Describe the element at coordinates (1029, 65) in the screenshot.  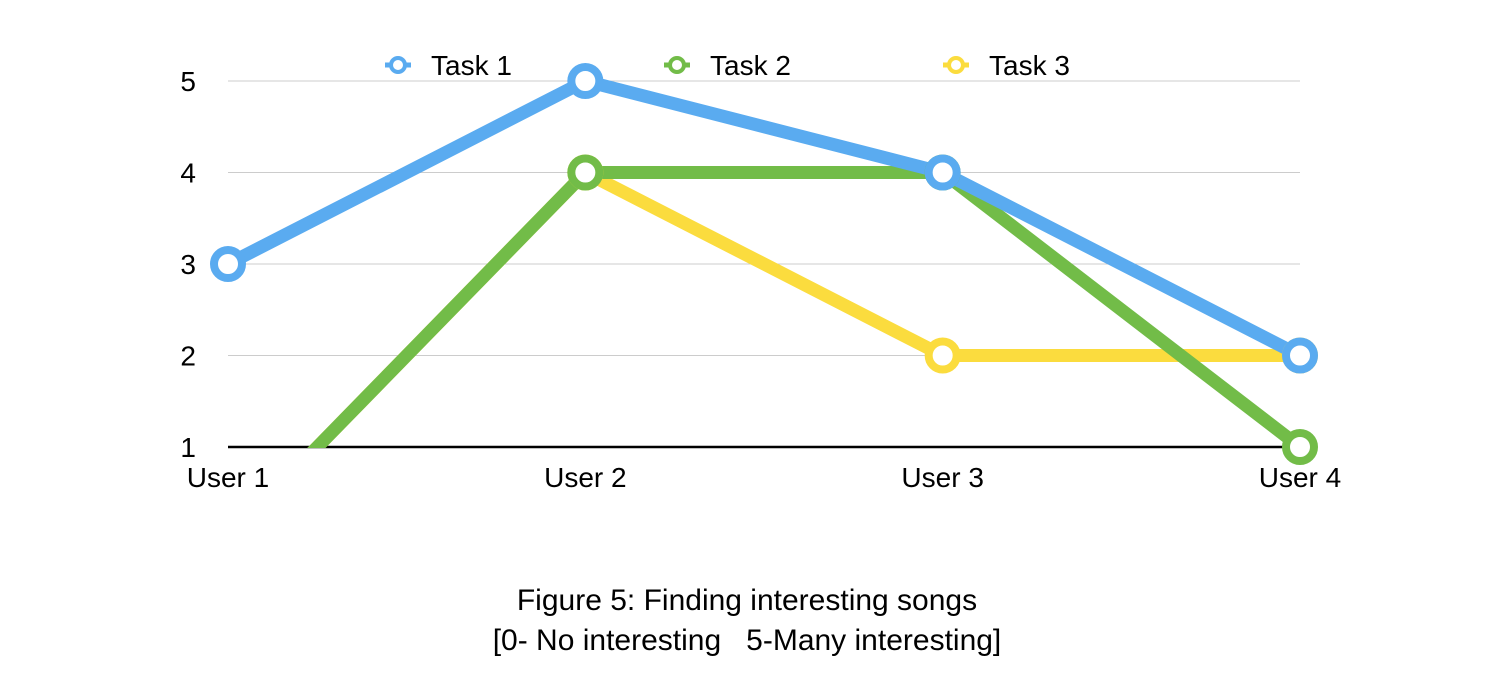
I see `legend-label: Task 3` at that location.